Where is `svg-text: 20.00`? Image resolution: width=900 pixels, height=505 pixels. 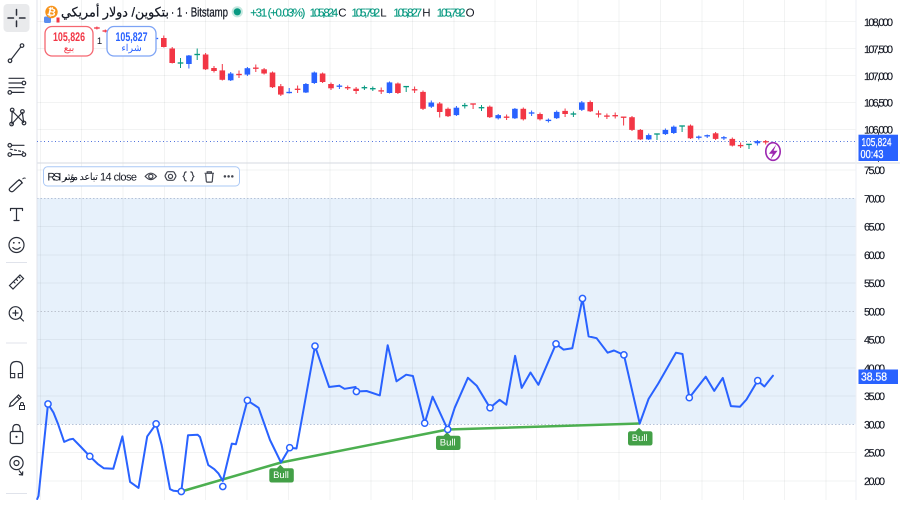
svg-text: 20.00 is located at coordinates (874, 482).